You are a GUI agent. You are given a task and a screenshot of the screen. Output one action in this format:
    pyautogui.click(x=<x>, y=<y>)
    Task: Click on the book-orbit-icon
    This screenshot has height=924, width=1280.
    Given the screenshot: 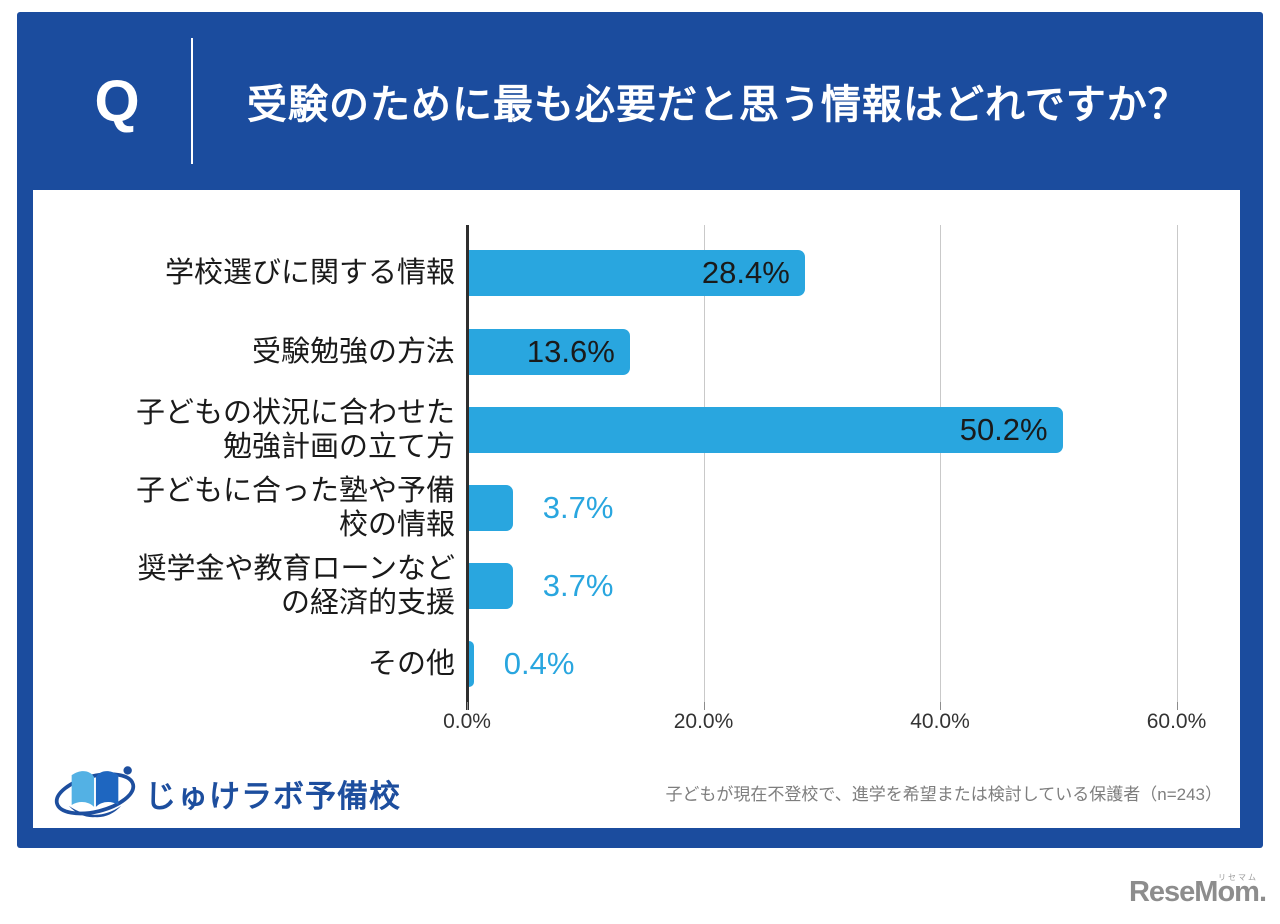 What is the action you would take?
    pyautogui.click(x=95, y=793)
    